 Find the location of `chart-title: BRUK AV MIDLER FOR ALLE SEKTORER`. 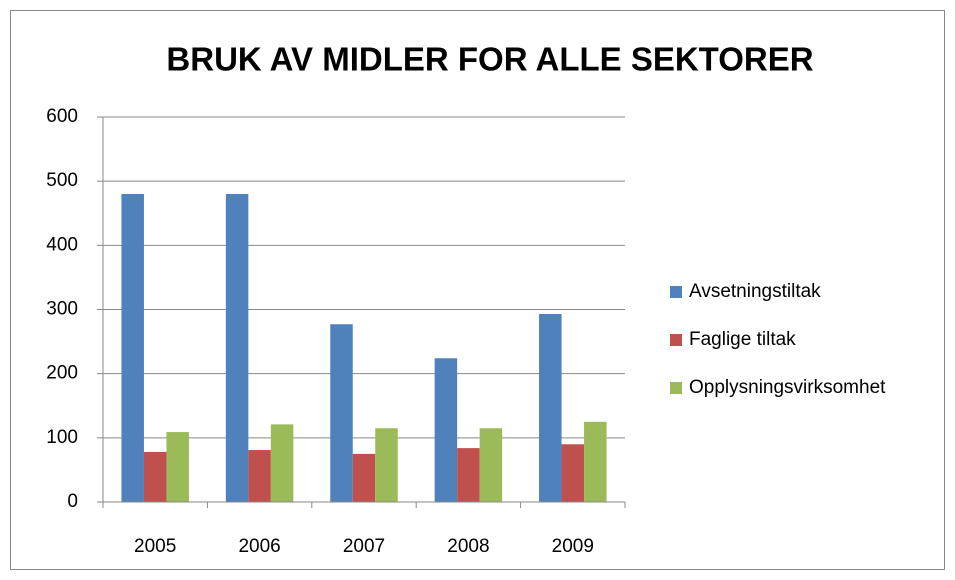

chart-title: BRUK AV MIDLER FOR ALLE SEKTORER is located at coordinates (489, 59).